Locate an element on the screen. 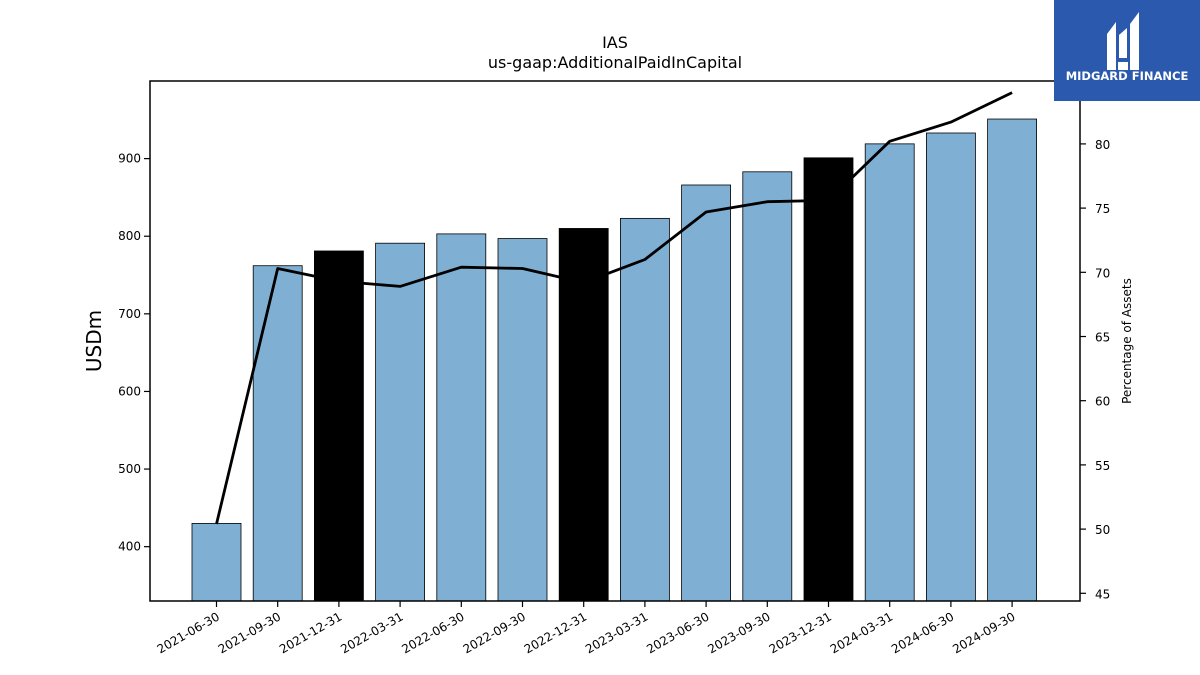 This screenshot has width=1200, height=675. y-tick-label: 400 is located at coordinates (129, 547).